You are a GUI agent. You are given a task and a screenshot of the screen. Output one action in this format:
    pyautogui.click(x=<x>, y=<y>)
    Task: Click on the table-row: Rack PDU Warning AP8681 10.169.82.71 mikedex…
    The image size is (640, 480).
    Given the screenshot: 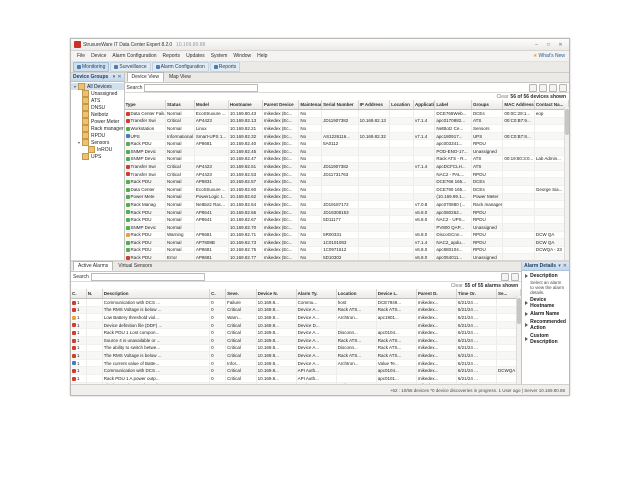 What is the action you would take?
    pyautogui.click(x=347, y=235)
    